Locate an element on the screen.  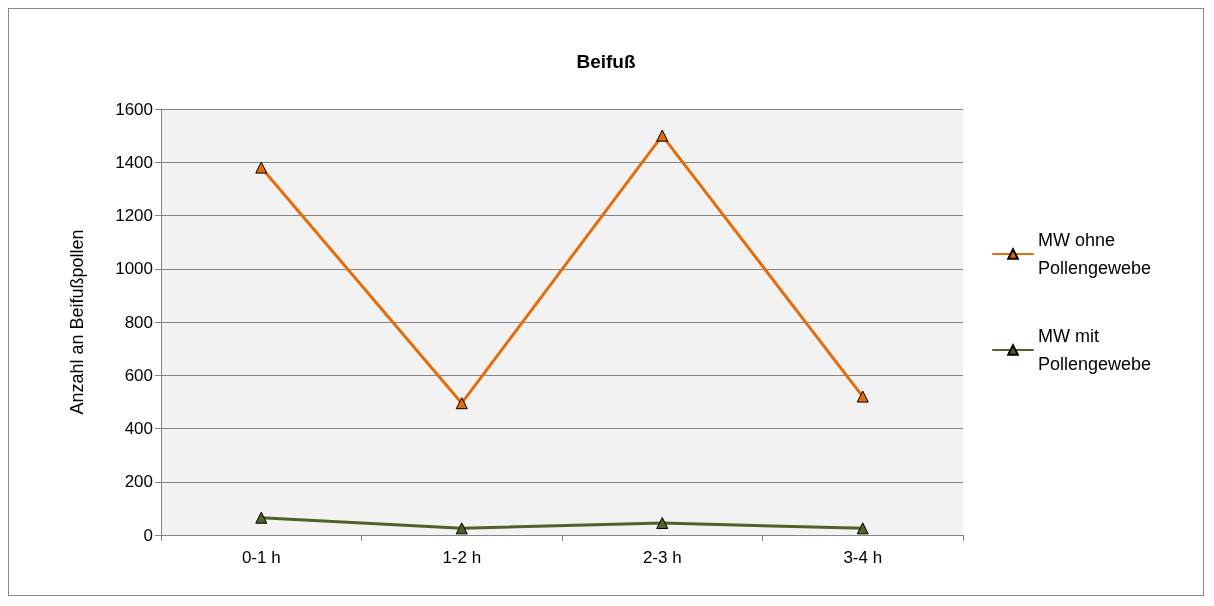
legend-label: MW mit Pollengewebe is located at coordinates (1095, 350).